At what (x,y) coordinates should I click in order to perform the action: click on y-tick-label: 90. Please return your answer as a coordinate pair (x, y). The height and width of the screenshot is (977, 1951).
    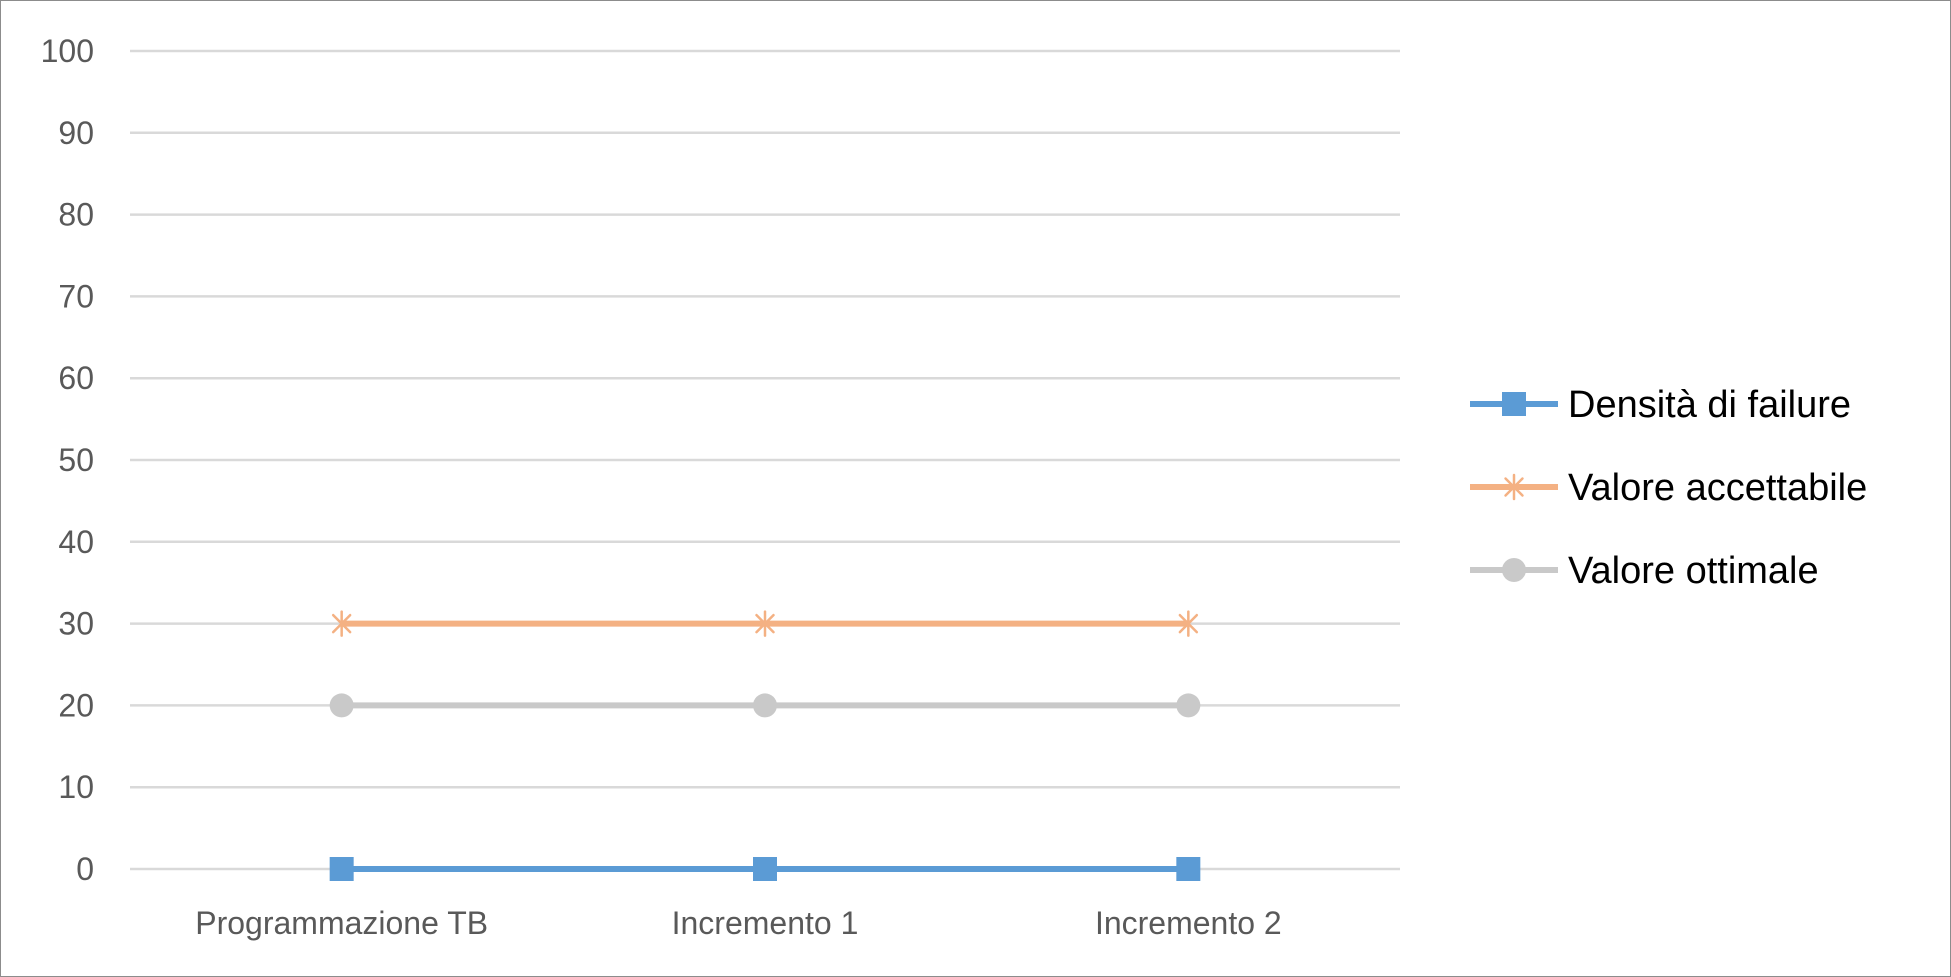
    Looking at the image, I should click on (76, 133).